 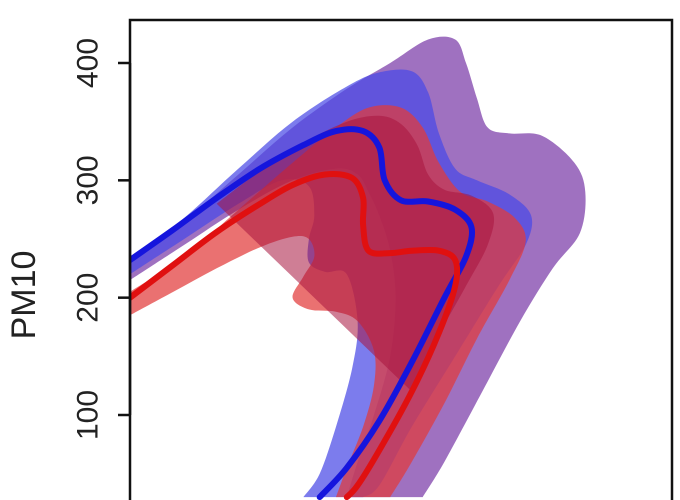 What do you see at coordinates (24, 295) in the screenshot?
I see `y-axis-label: PM10` at bounding box center [24, 295].